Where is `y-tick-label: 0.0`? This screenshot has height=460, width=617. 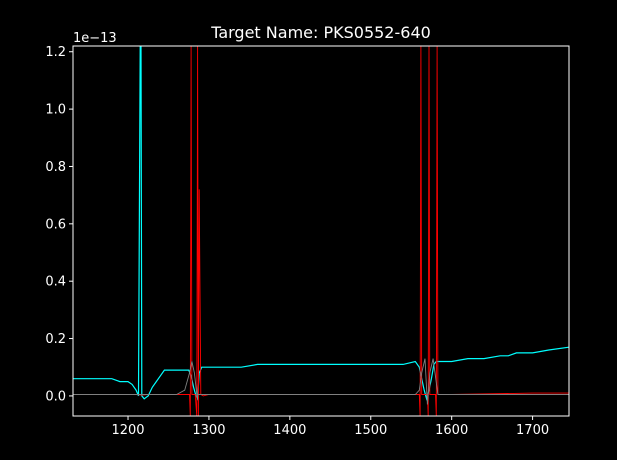
y-tick-label: 0.0 is located at coordinates (55, 396).